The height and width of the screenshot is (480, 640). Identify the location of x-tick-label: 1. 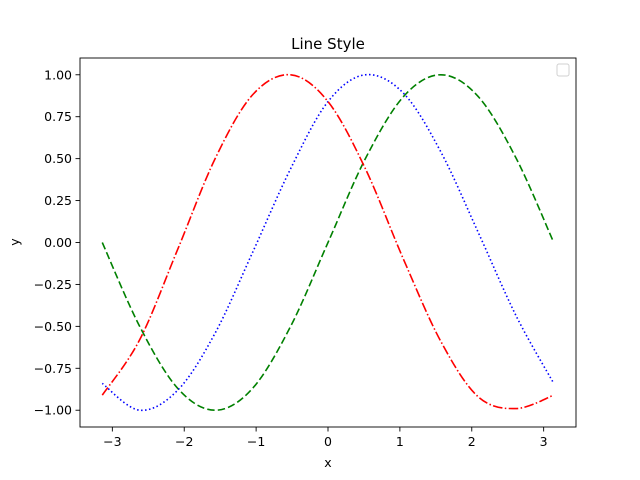
(400, 441).